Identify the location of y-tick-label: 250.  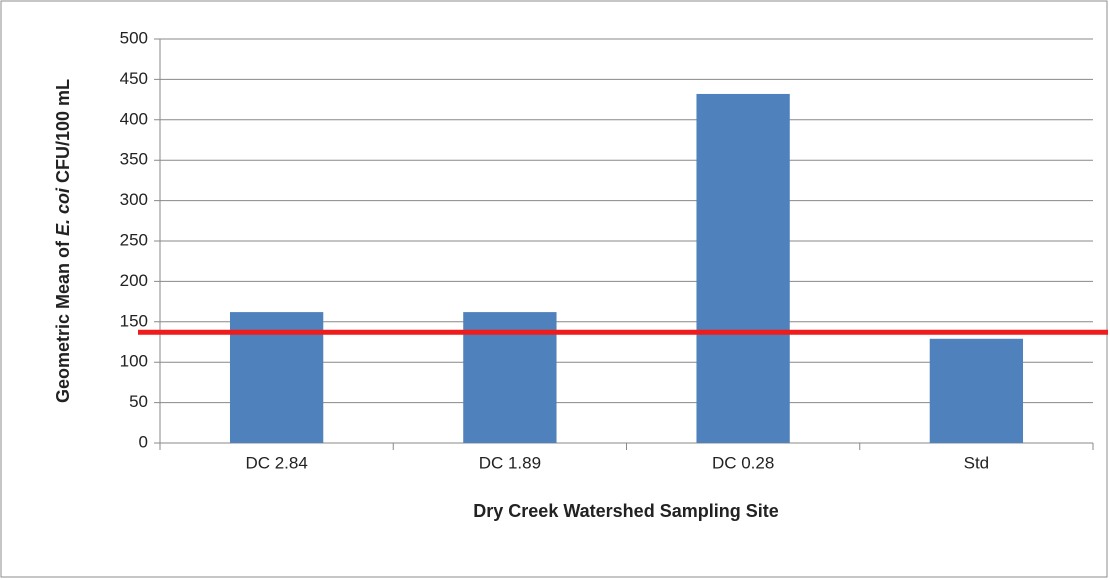
(134, 239).